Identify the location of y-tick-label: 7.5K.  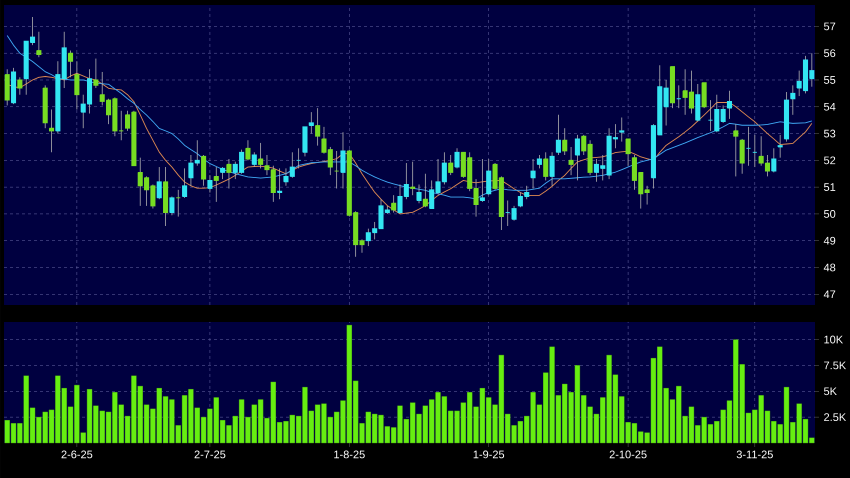
(835, 366).